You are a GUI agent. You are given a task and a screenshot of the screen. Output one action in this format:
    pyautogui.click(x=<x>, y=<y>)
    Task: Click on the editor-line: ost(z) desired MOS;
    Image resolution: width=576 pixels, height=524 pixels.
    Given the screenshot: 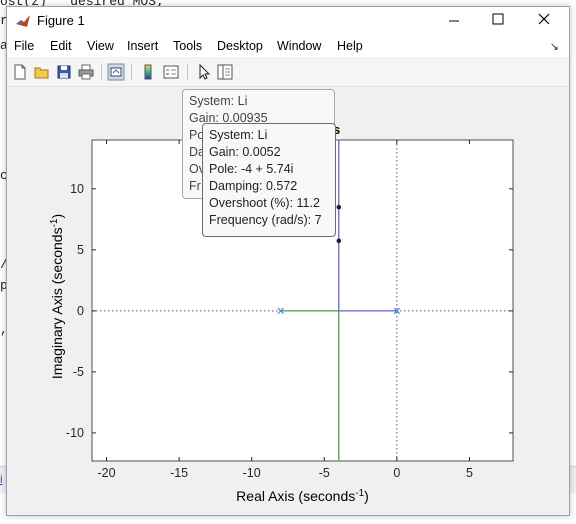 What is the action you would take?
    pyautogui.click(x=82, y=4)
    